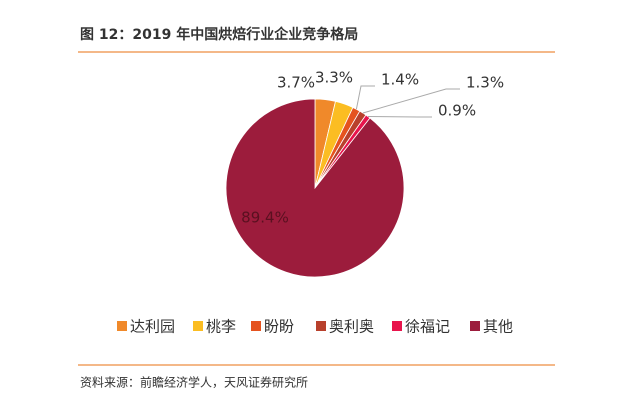 This screenshot has height=420, width=635. What do you see at coordinates (351, 327) in the screenshot?
I see `legend-label: 奥利奥` at bounding box center [351, 327].